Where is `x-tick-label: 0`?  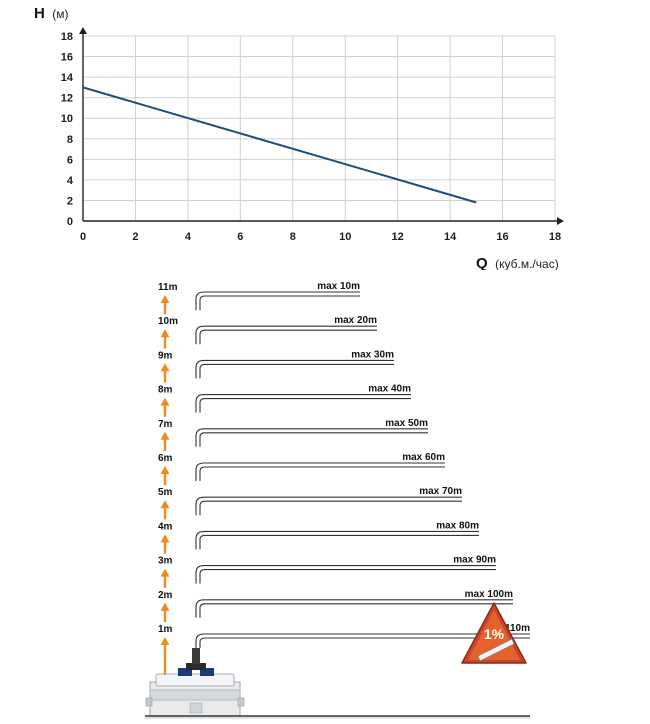 x-tick-label: 0 is located at coordinates (83, 237).